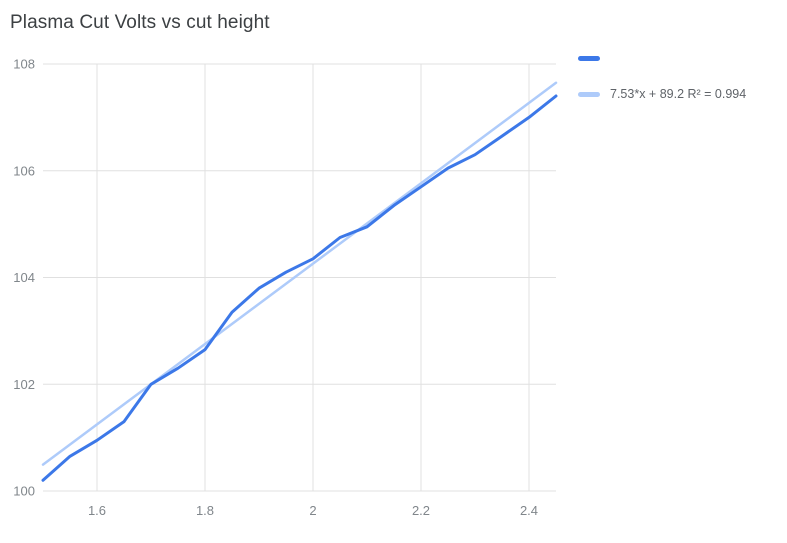 The image size is (787, 543). I want to click on legend-label-trendline: 7.53*x + 89.2 R² = 0.994, so click(678, 94).